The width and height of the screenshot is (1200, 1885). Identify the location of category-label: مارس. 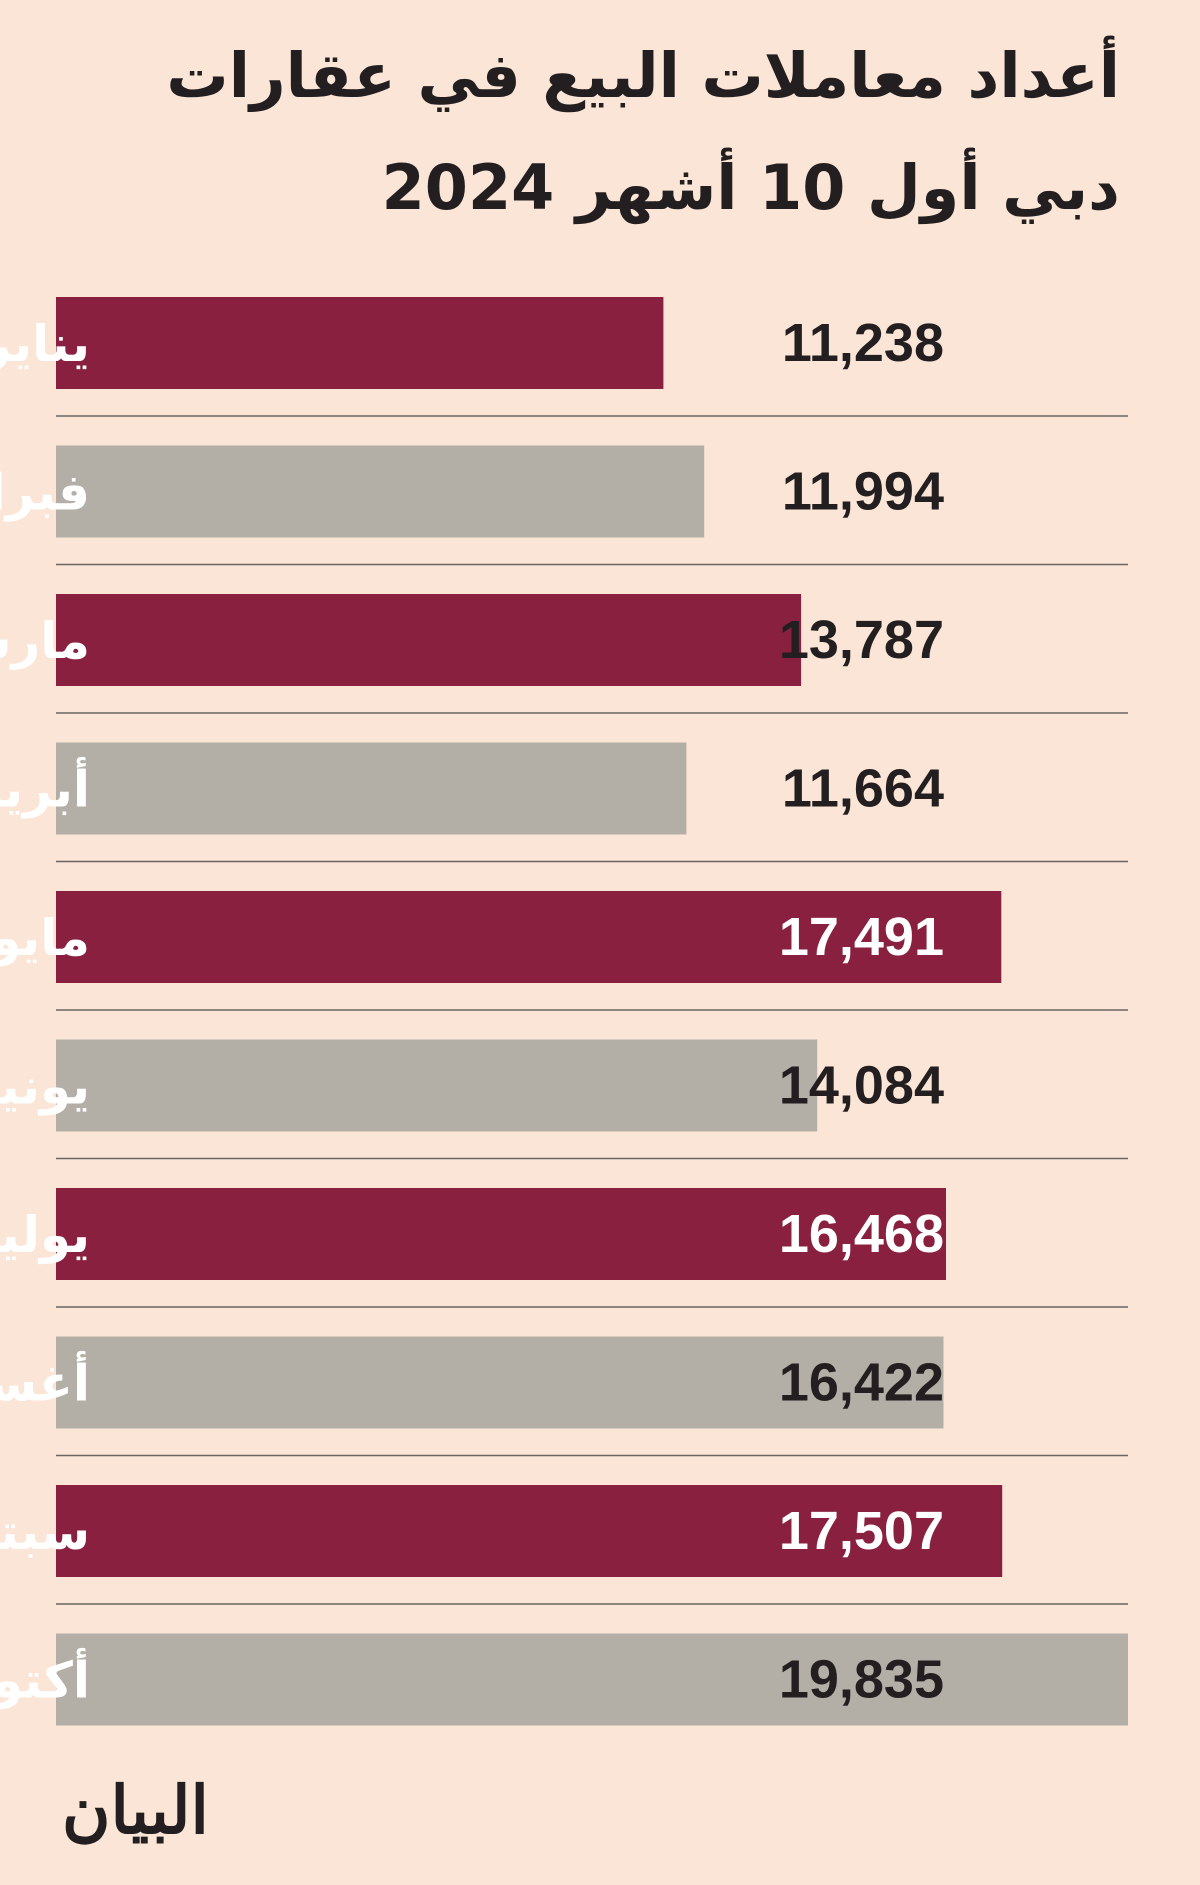
(45, 641).